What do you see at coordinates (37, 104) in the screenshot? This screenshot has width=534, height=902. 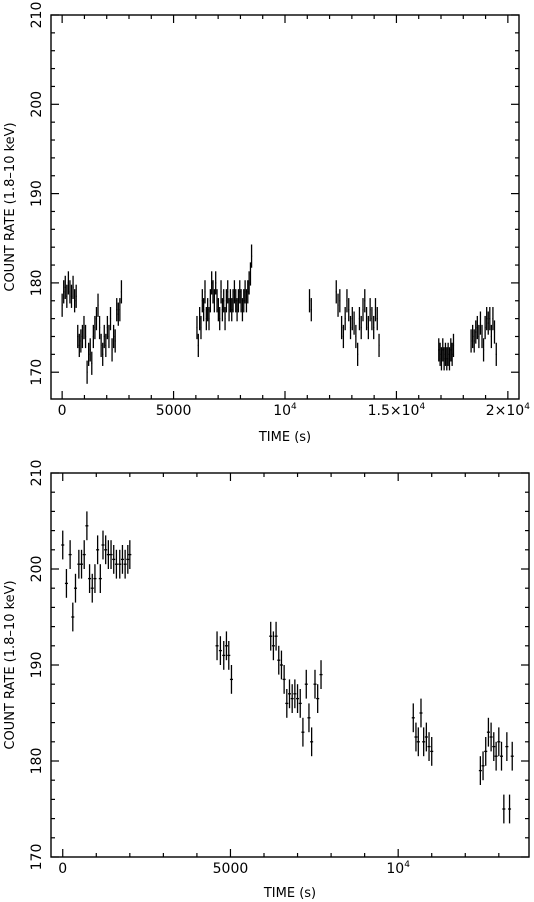 I see `y-tick-label: 200` at bounding box center [37, 104].